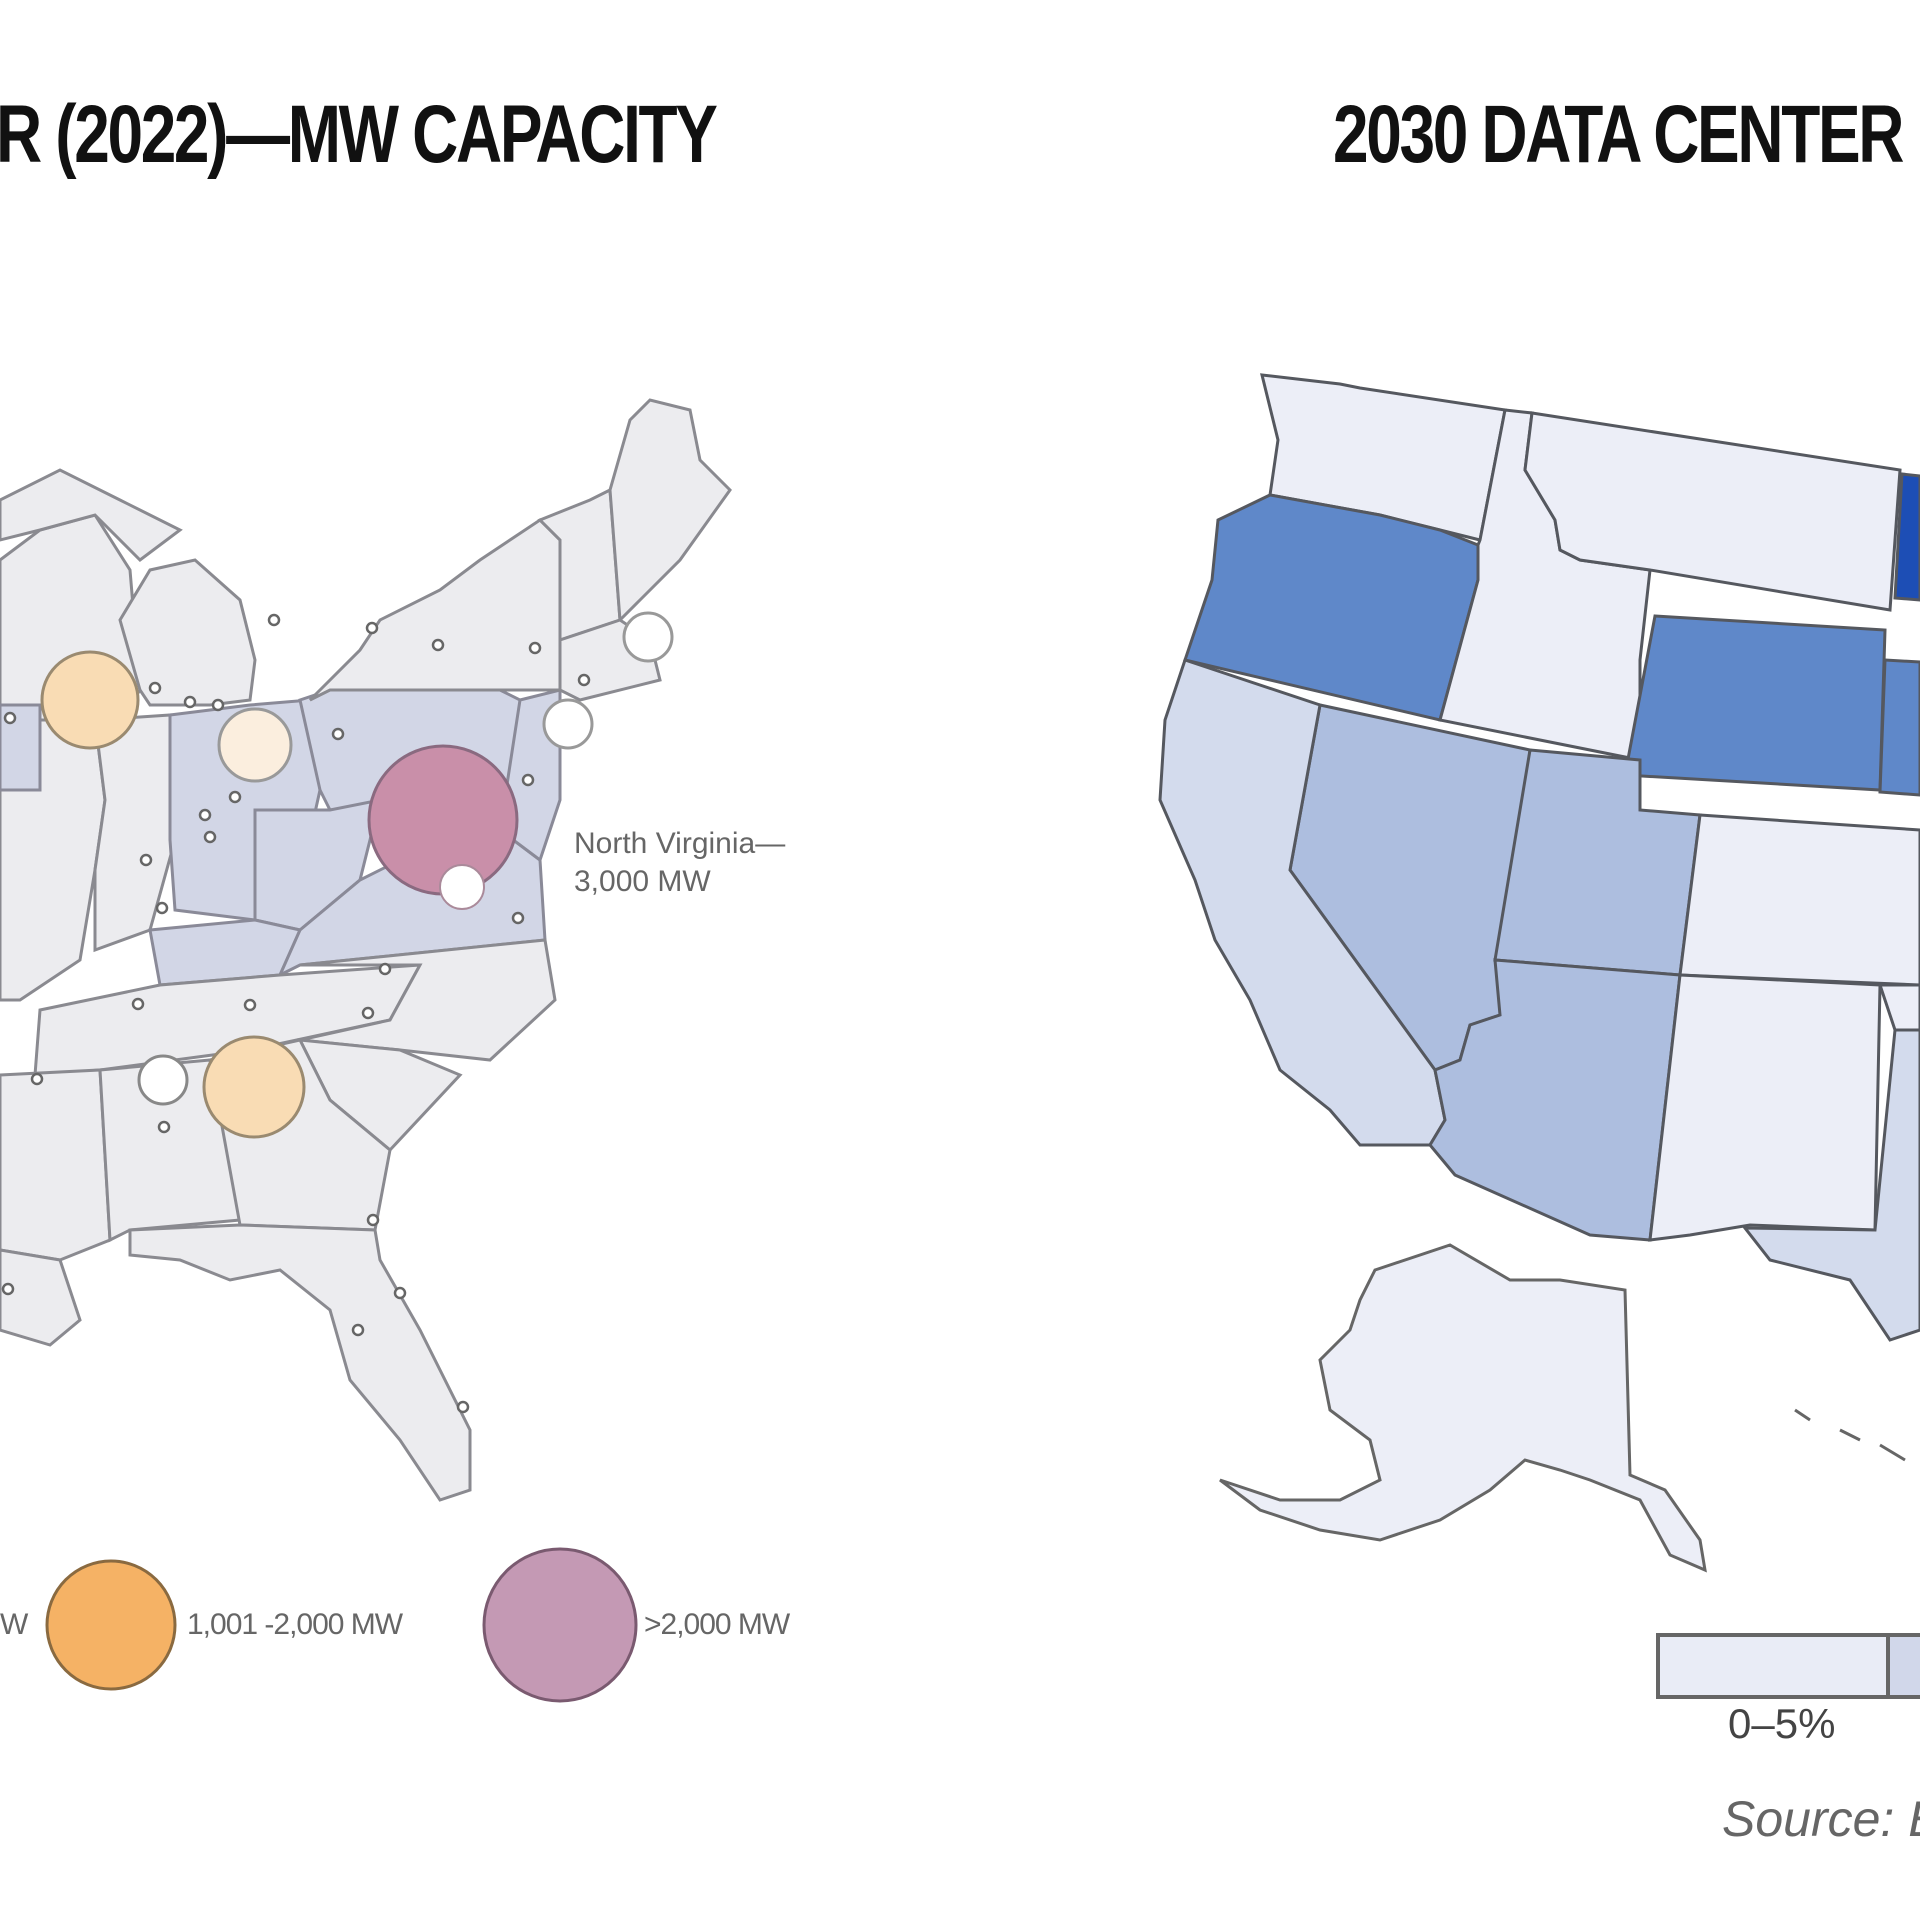  What do you see at coordinates (296, 1013) in the screenshot?
I see `small-markers` at bounding box center [296, 1013].